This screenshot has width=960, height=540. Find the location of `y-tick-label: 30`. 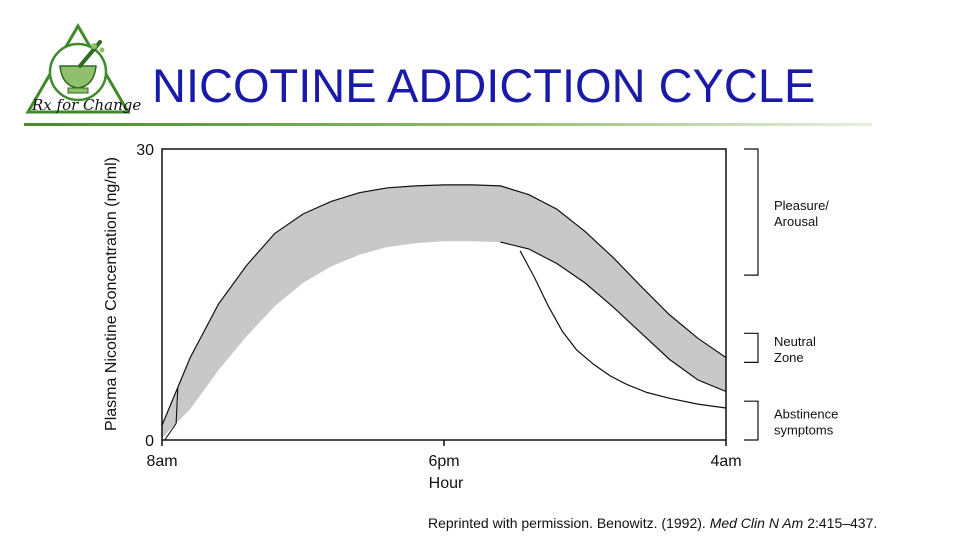

y-tick-label: 30 is located at coordinates (145, 150).